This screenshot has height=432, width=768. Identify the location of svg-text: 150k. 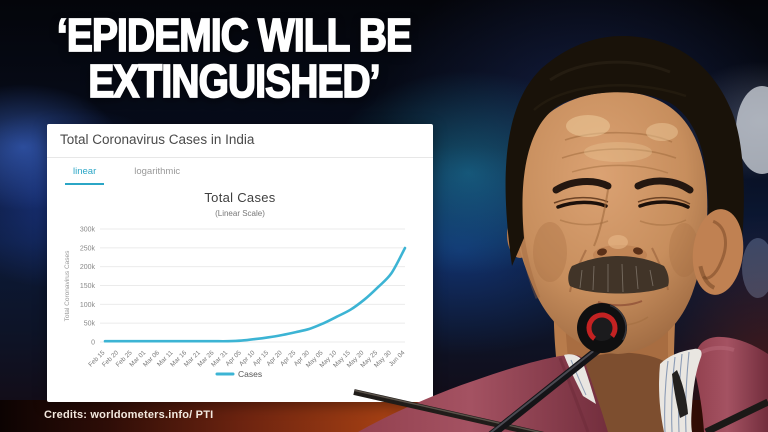
(88, 286).